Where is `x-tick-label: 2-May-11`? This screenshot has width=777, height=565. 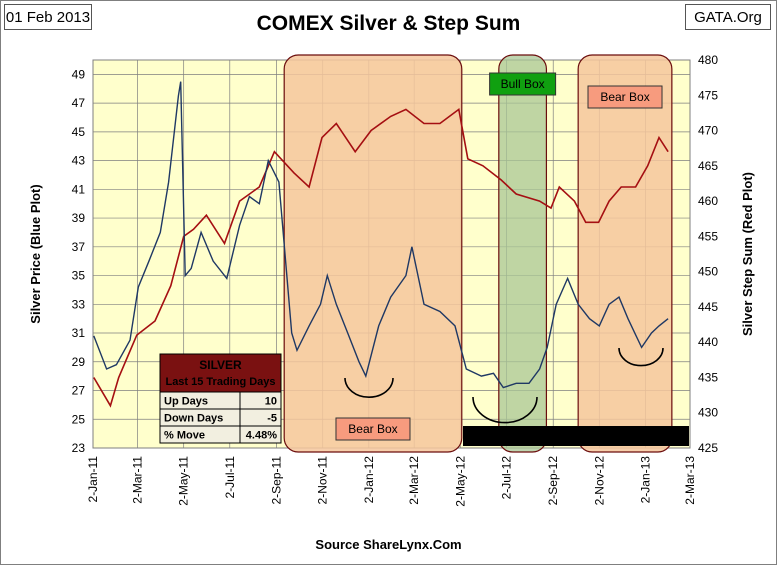
x-tick-label: 2-May-11 is located at coordinates (184, 481).